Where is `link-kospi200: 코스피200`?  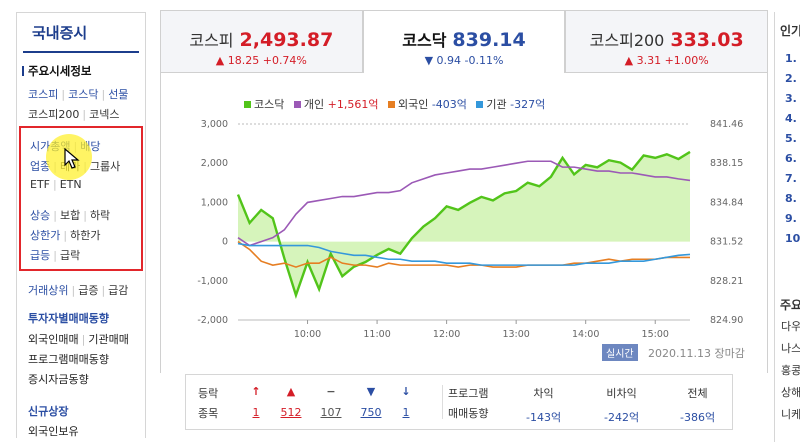 link-kospi200: 코스피200 is located at coordinates (54, 114).